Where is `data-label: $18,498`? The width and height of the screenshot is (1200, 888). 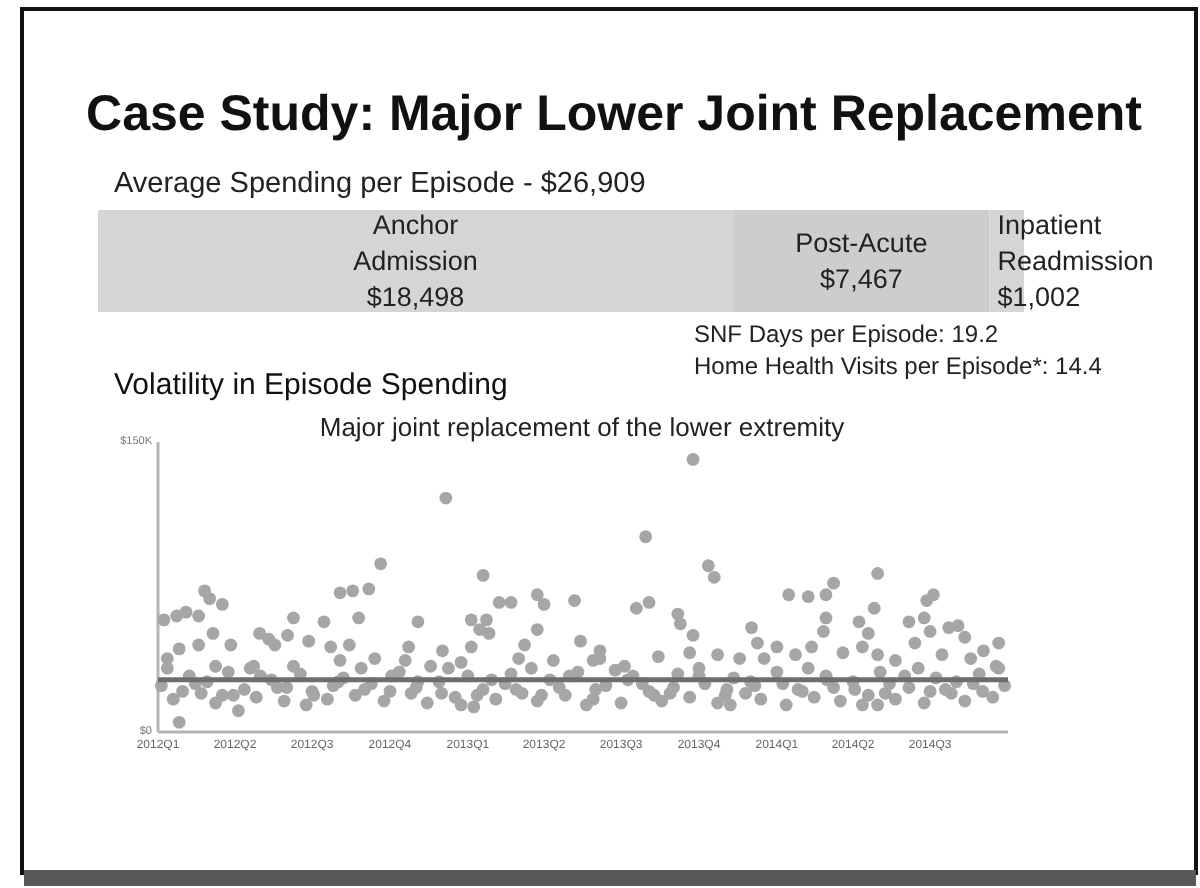
data-label: $18,498 is located at coordinates (415, 297).